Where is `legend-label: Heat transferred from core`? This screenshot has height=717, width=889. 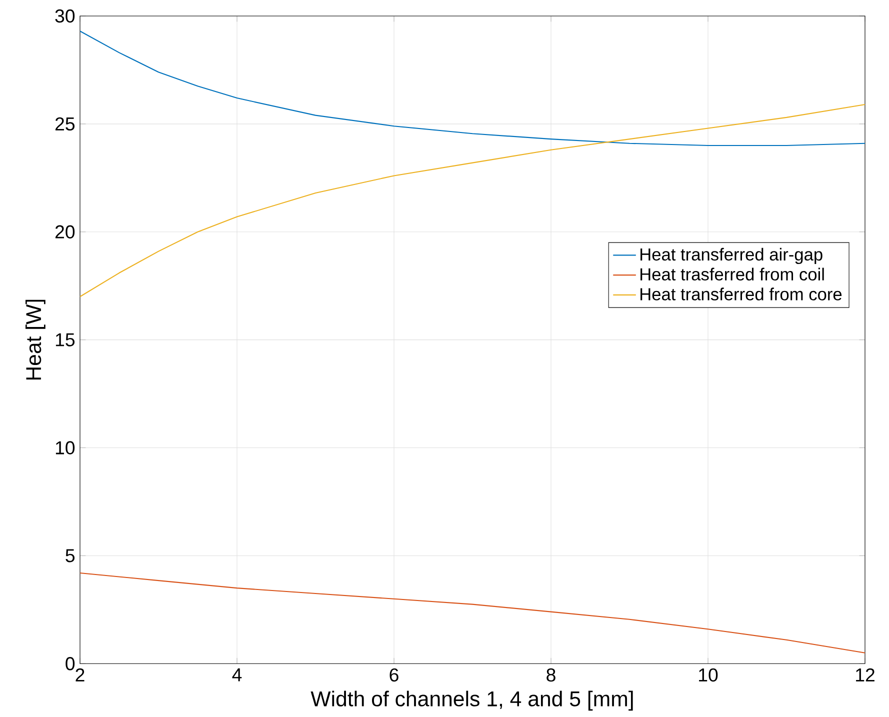
legend-label: Heat transferred from core is located at coordinates (741, 294).